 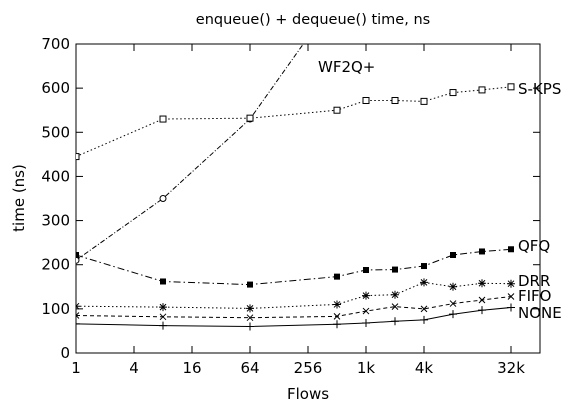 I want to click on chart-title: enqueue() + dequeue() time, ns, so click(x=313, y=20).